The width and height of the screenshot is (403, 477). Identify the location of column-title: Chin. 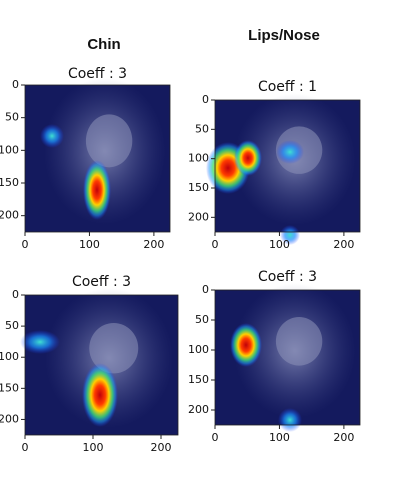
(103, 44).